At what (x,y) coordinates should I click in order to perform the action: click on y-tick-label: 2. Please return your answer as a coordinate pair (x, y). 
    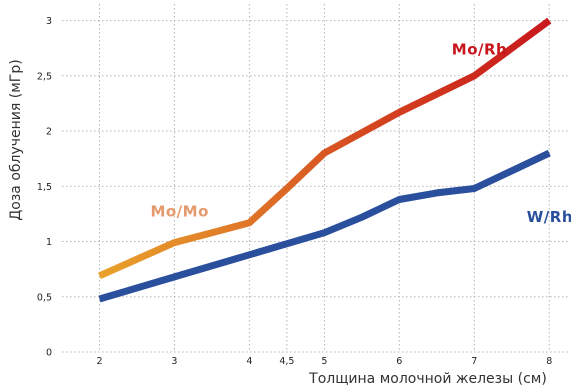
    Looking at the image, I should click on (49, 132).